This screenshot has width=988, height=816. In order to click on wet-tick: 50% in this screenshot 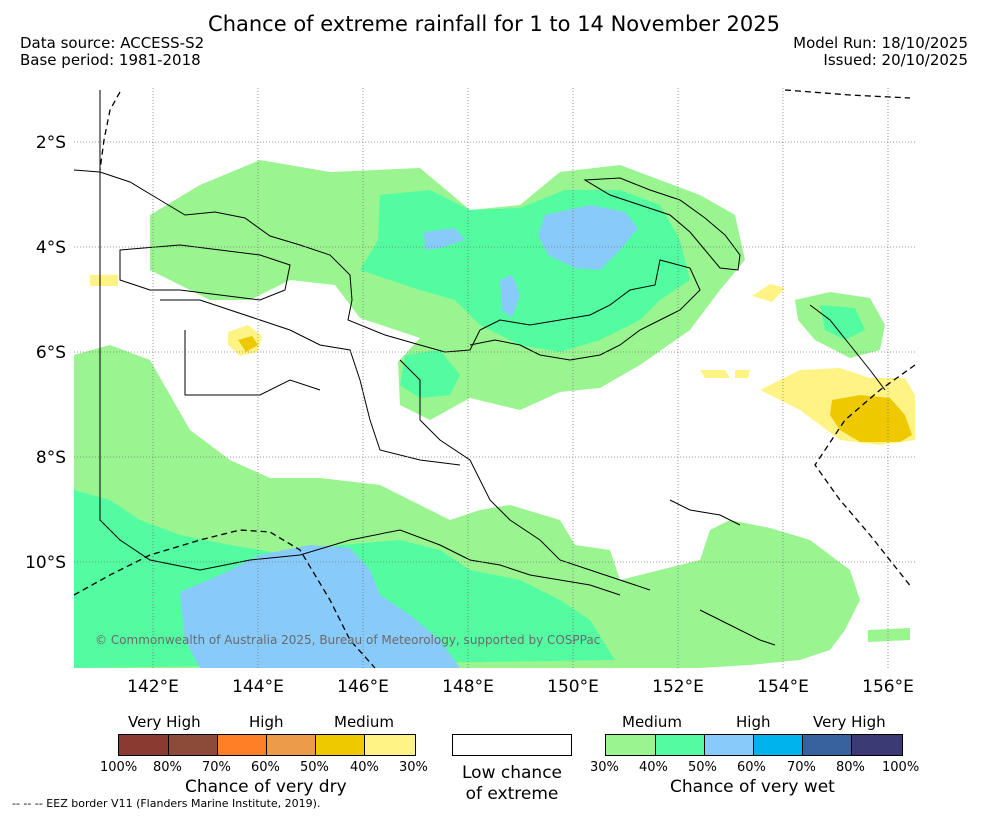, I will do `click(702, 767)`.